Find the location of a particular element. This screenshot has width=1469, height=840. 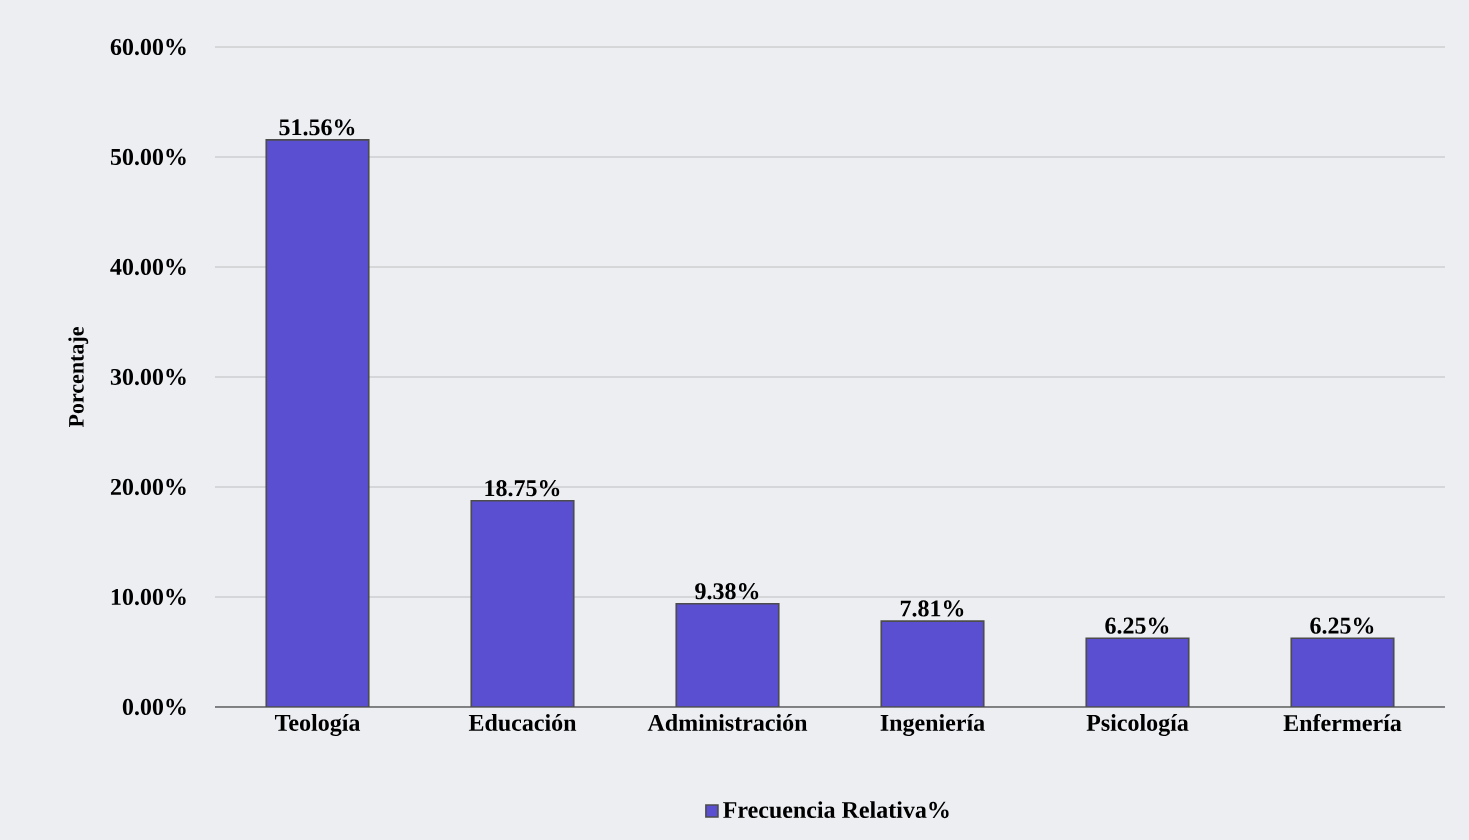

y-tick-label: 60.00% is located at coordinates (148, 47).